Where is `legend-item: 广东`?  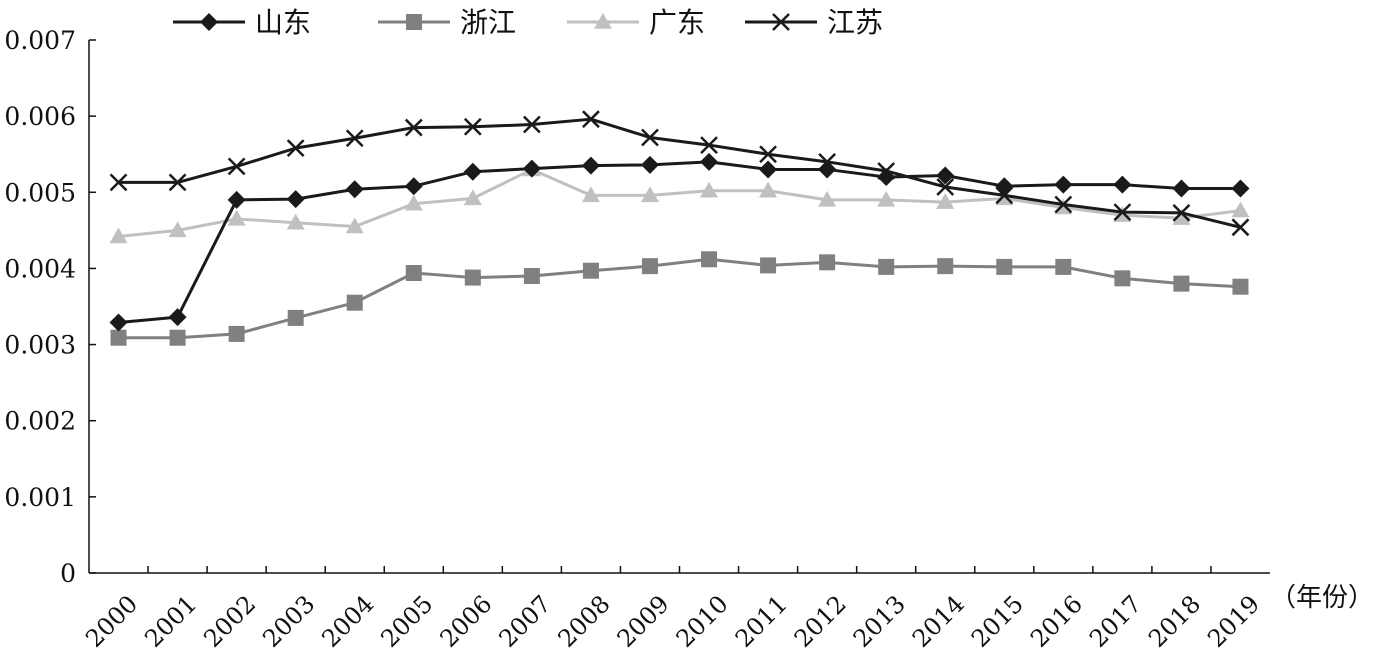 legend-item: 广东 is located at coordinates (636, 22).